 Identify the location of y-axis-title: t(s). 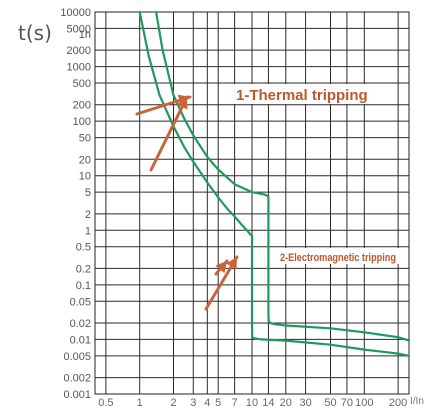
(35, 33).